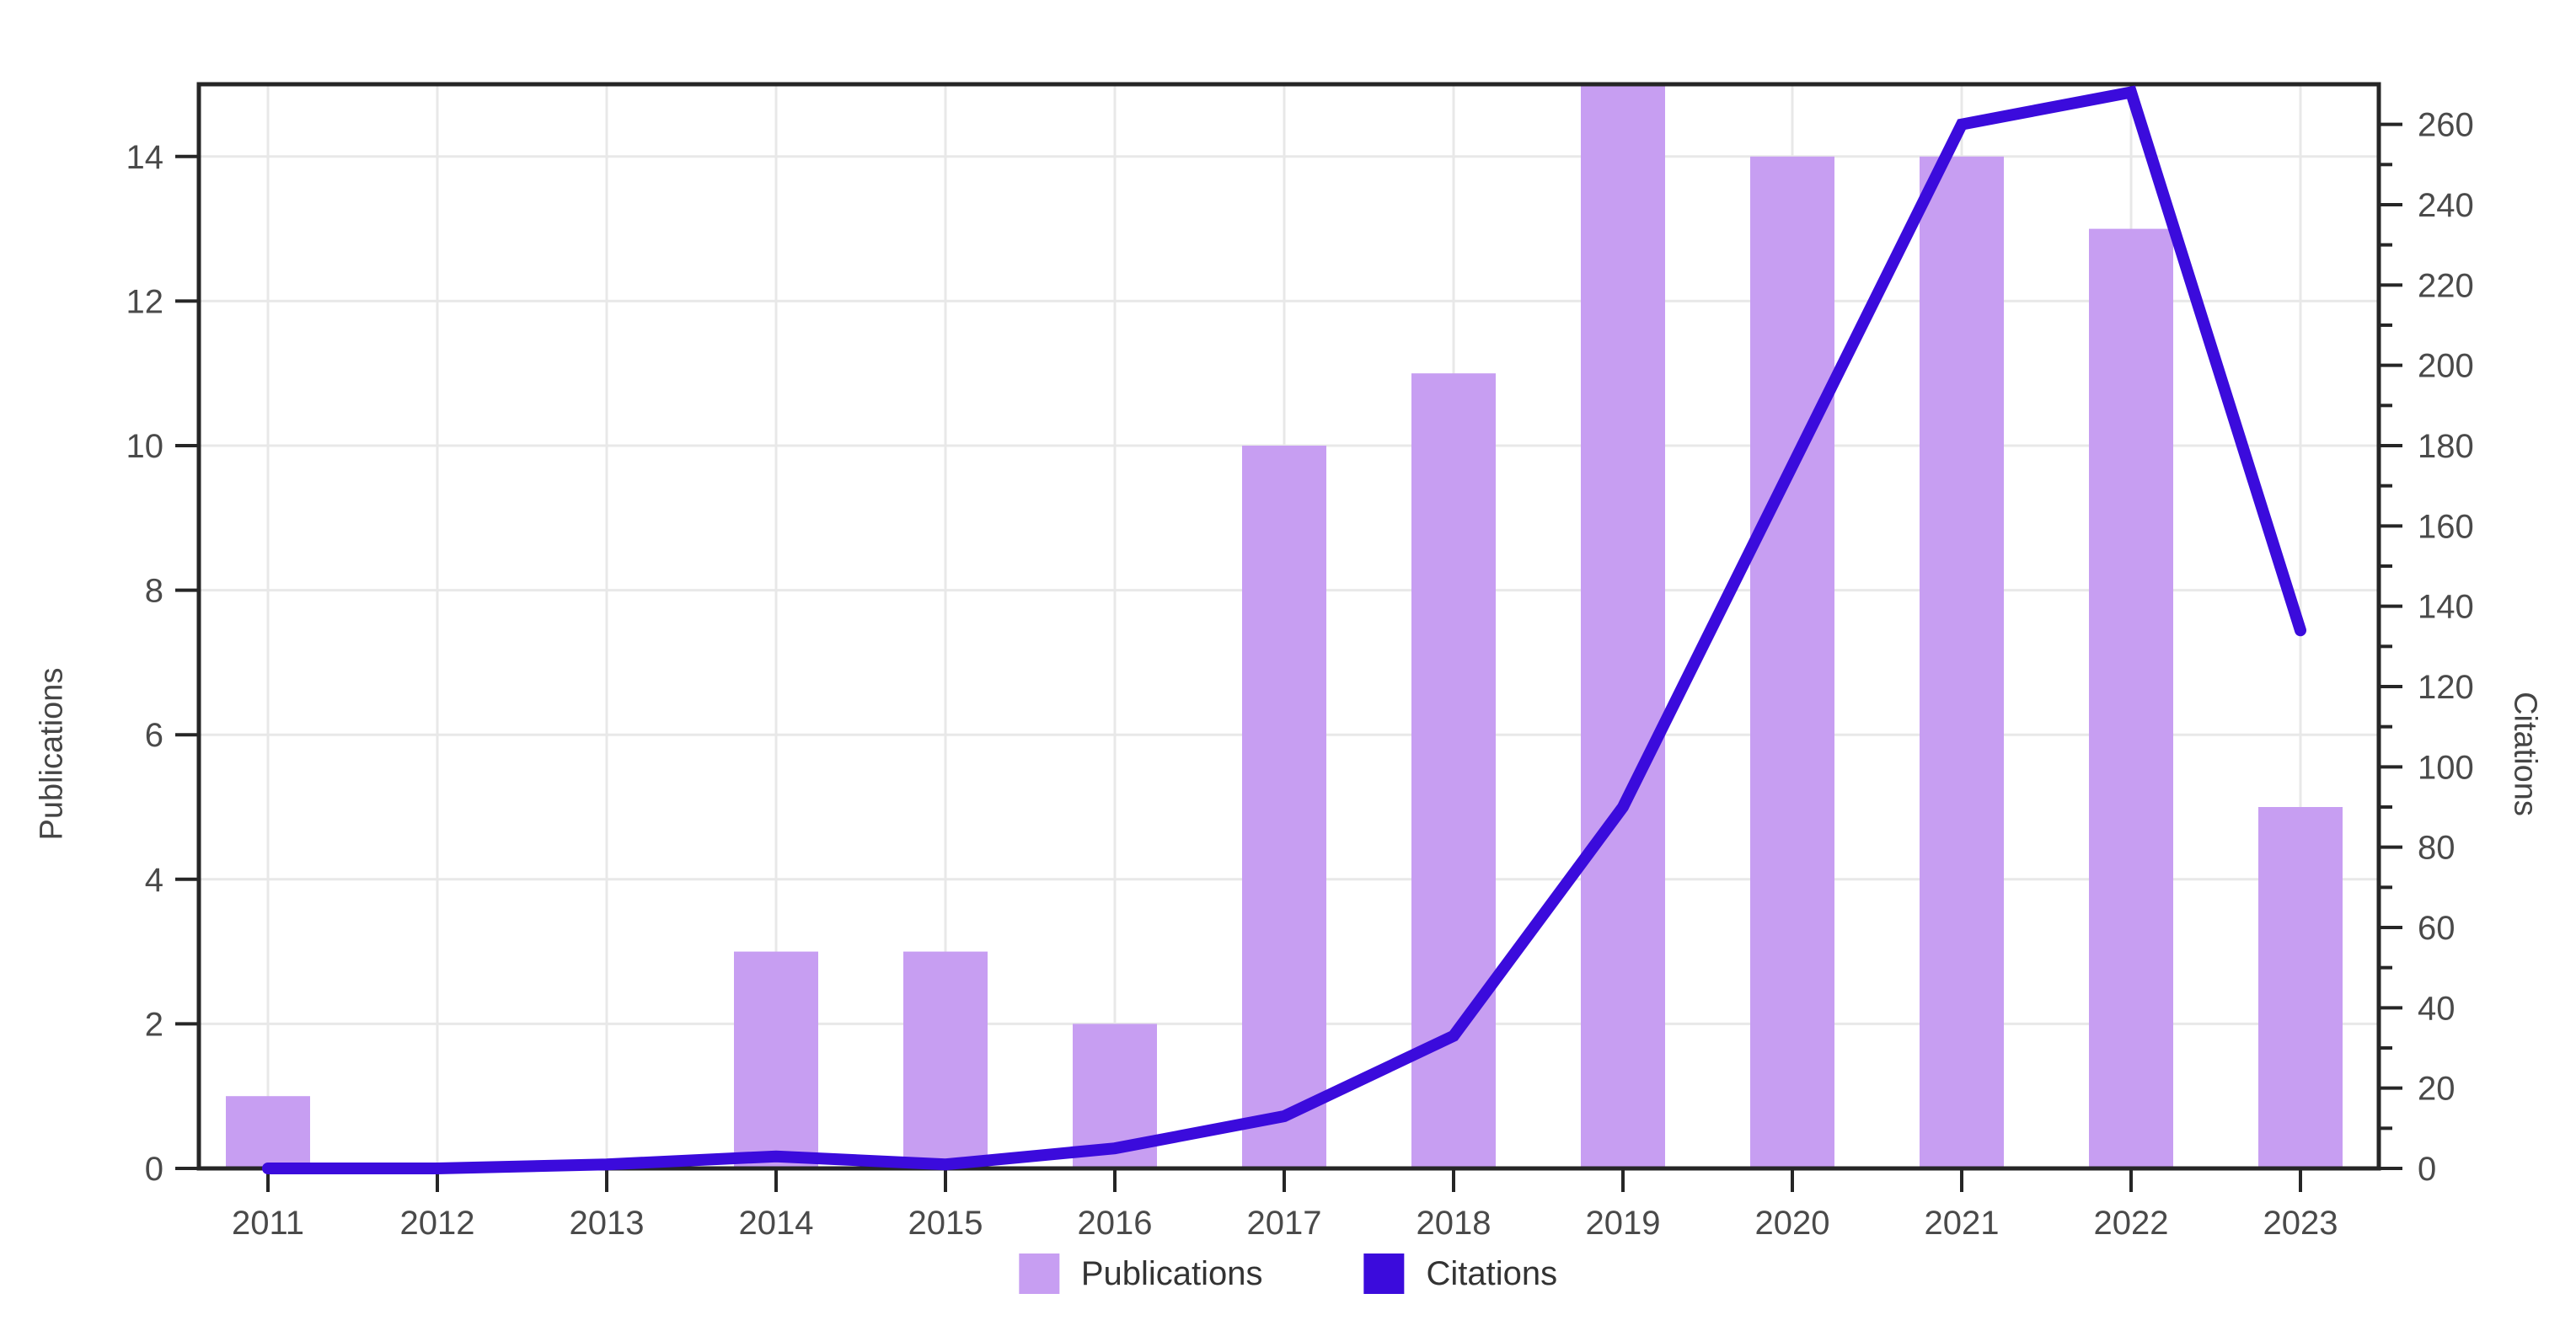 The image size is (2576, 1331). What do you see at coordinates (2446, 688) in the screenshot?
I see `right-tick-label: 120` at bounding box center [2446, 688].